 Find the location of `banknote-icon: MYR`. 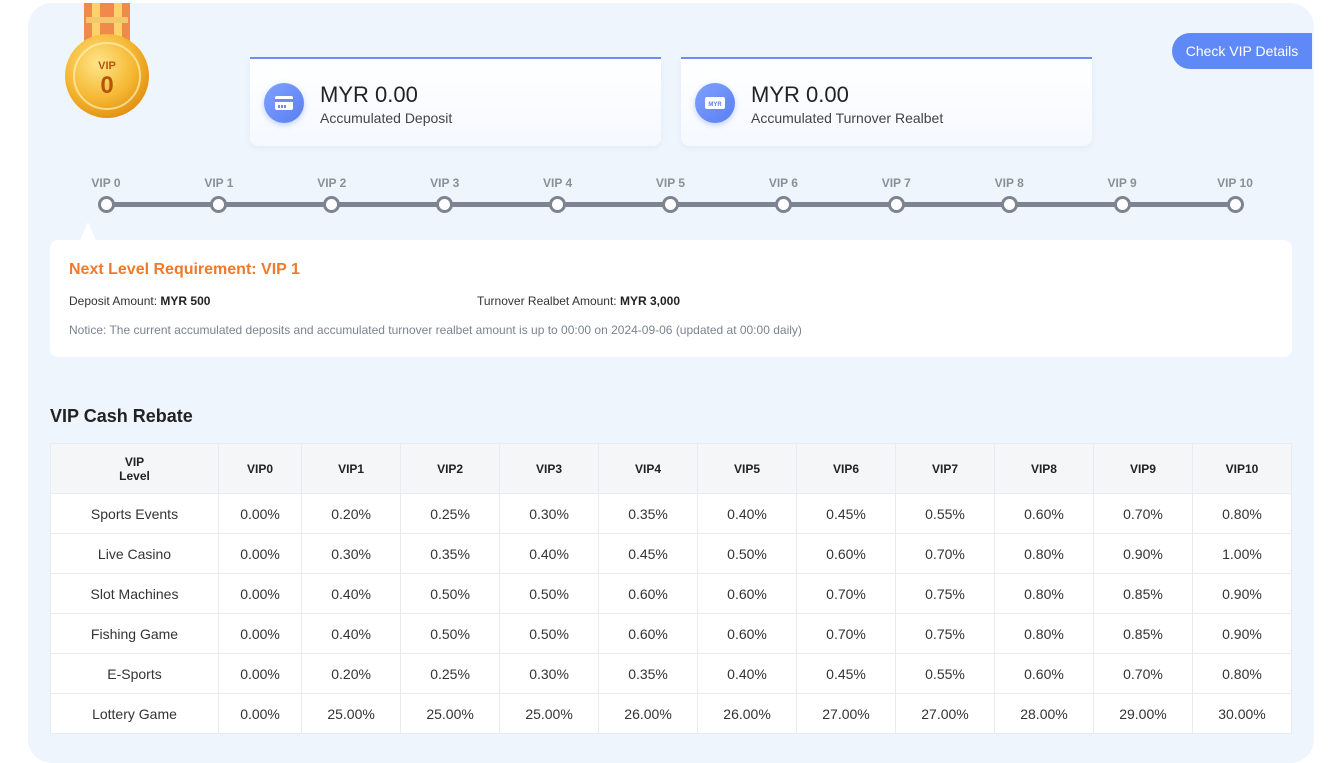

banknote-icon: MYR is located at coordinates (715, 103).